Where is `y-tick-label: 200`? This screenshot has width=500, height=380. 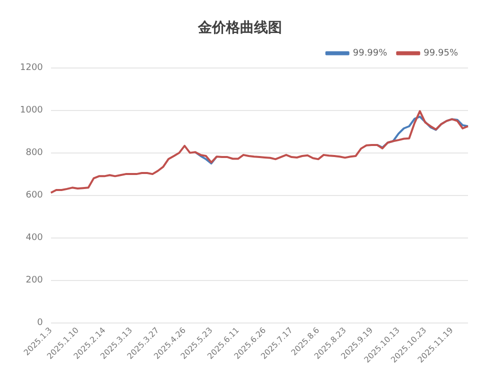
y-tick-label: 200 is located at coordinates (35, 281).